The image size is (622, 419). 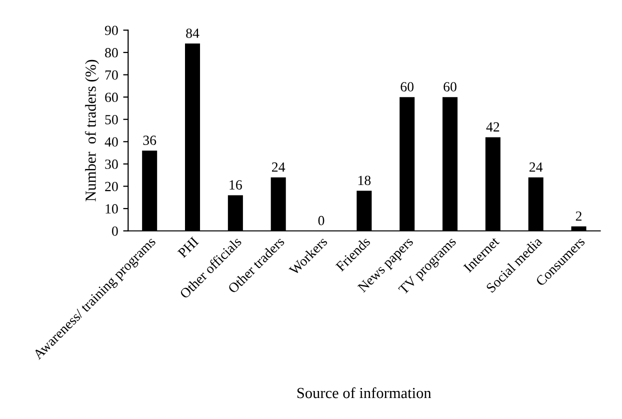 I want to click on y-tick-label: 80, so click(x=111, y=53).